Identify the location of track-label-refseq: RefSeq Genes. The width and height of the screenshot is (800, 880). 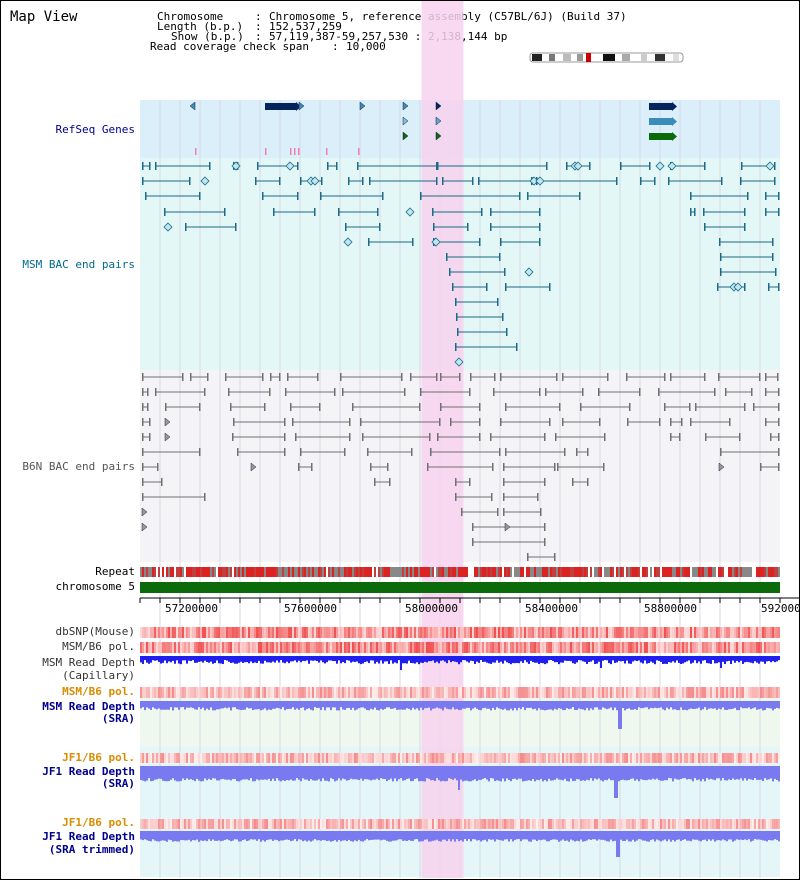
(95, 129).